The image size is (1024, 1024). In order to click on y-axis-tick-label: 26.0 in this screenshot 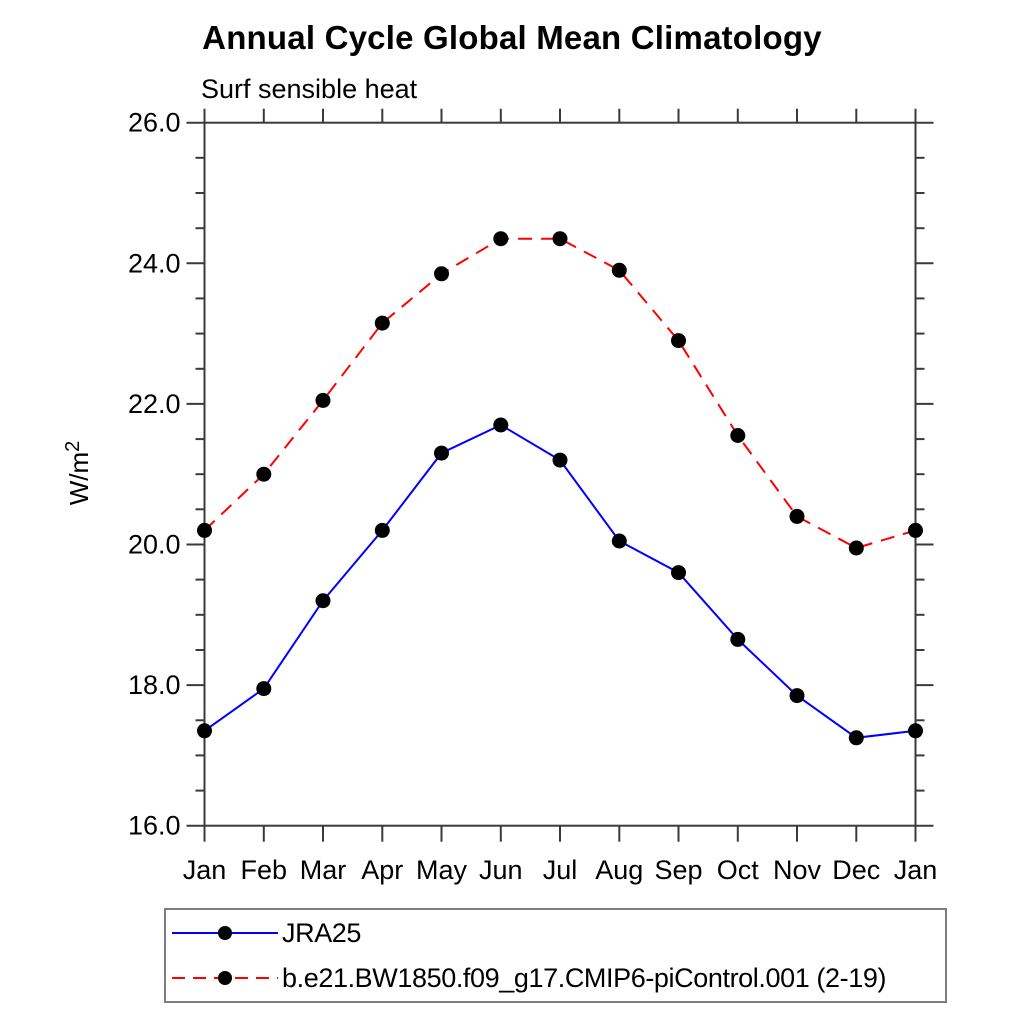, I will do `click(154, 123)`.